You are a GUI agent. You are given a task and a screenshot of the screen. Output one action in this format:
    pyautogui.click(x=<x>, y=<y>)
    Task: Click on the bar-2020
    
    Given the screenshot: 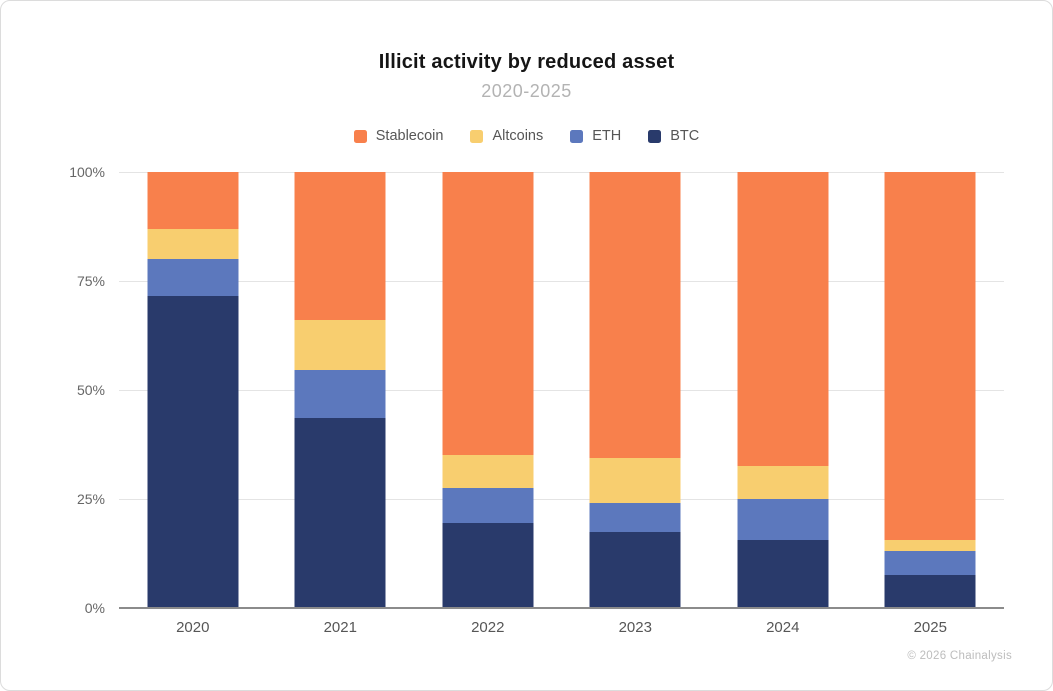 What is the action you would take?
    pyautogui.click(x=193, y=390)
    